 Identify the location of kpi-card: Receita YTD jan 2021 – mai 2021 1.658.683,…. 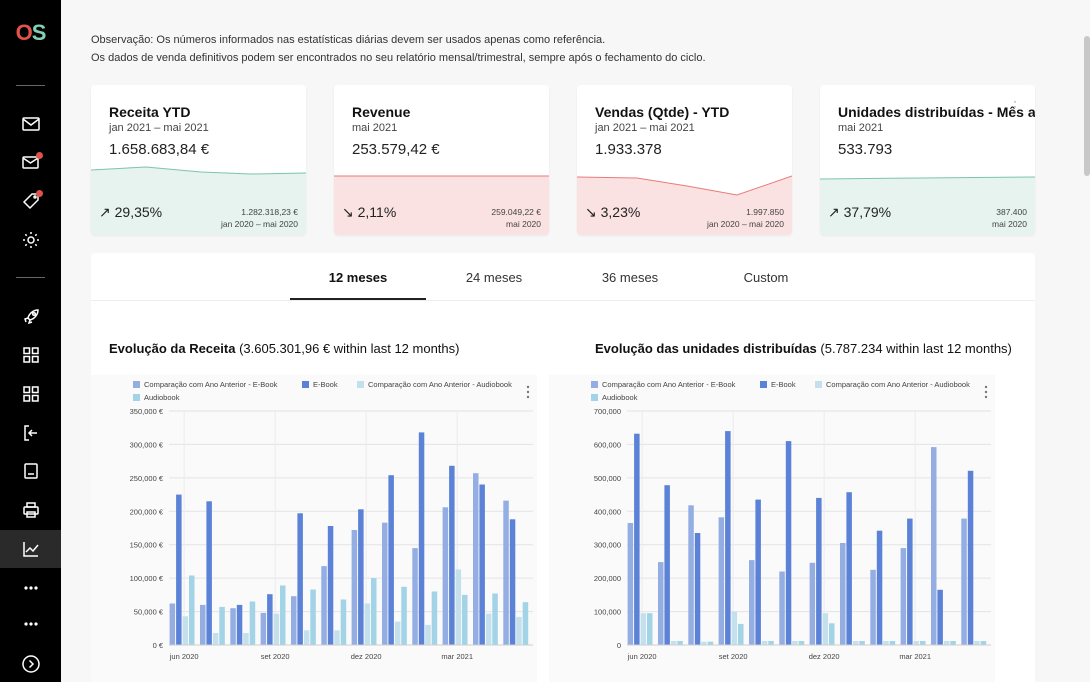
(198, 160).